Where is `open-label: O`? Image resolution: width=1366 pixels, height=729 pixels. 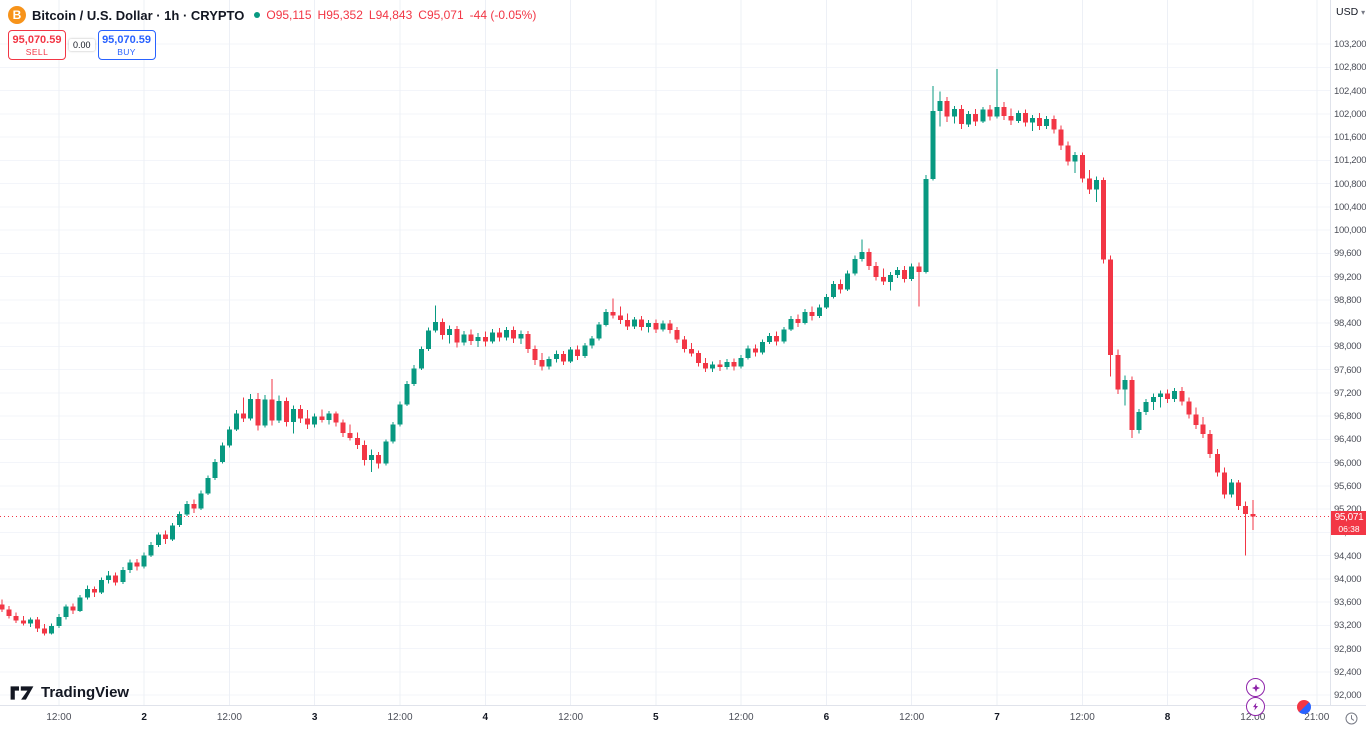
open-label: O is located at coordinates (271, 15).